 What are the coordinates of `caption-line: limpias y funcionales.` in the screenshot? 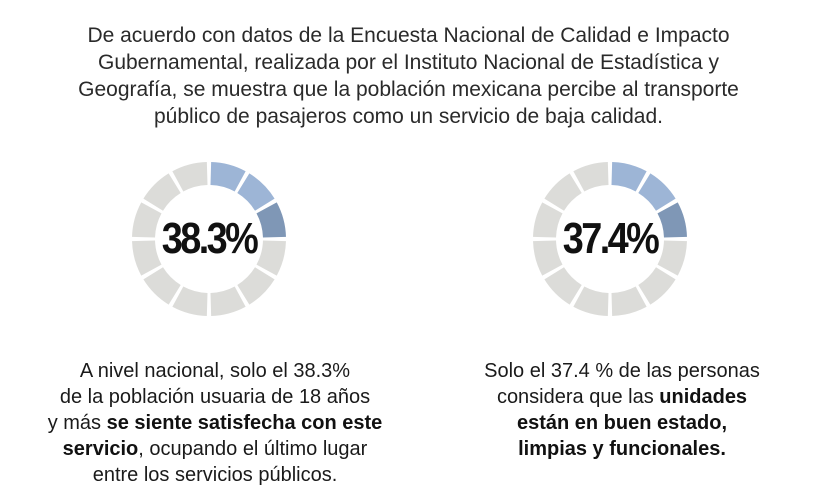 It's located at (622, 449).